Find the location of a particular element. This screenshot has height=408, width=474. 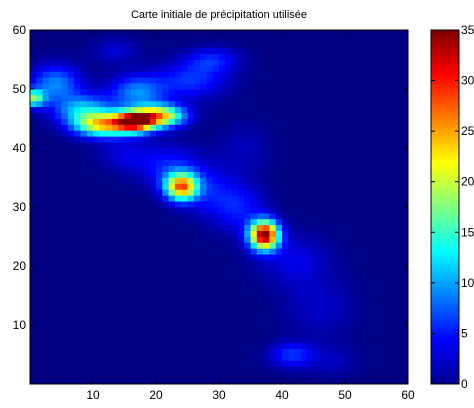

y-tick-label: 30 is located at coordinates (20, 207).